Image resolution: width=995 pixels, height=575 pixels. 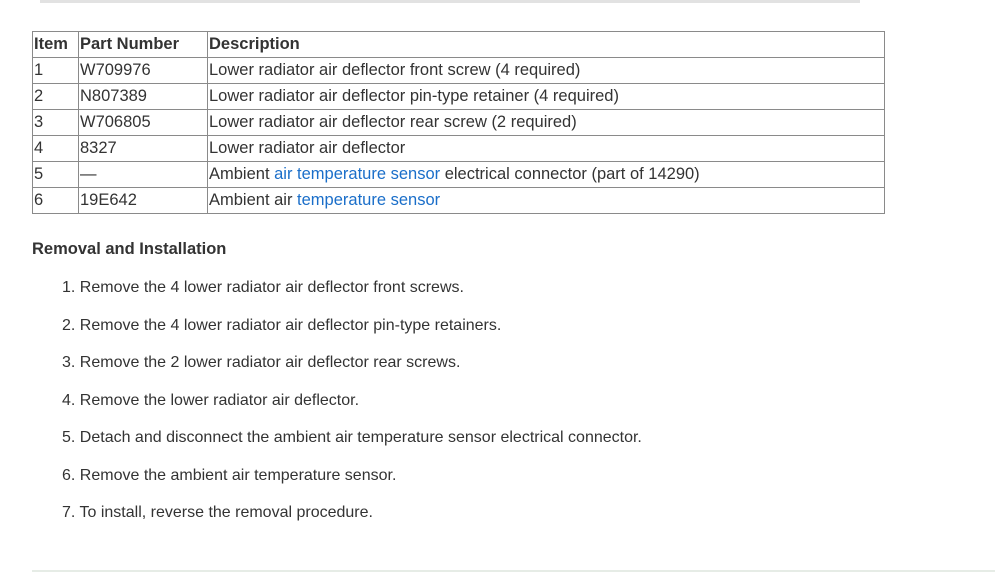 I want to click on description-text: electrical connector (part of 14290), so click(x=570, y=174).